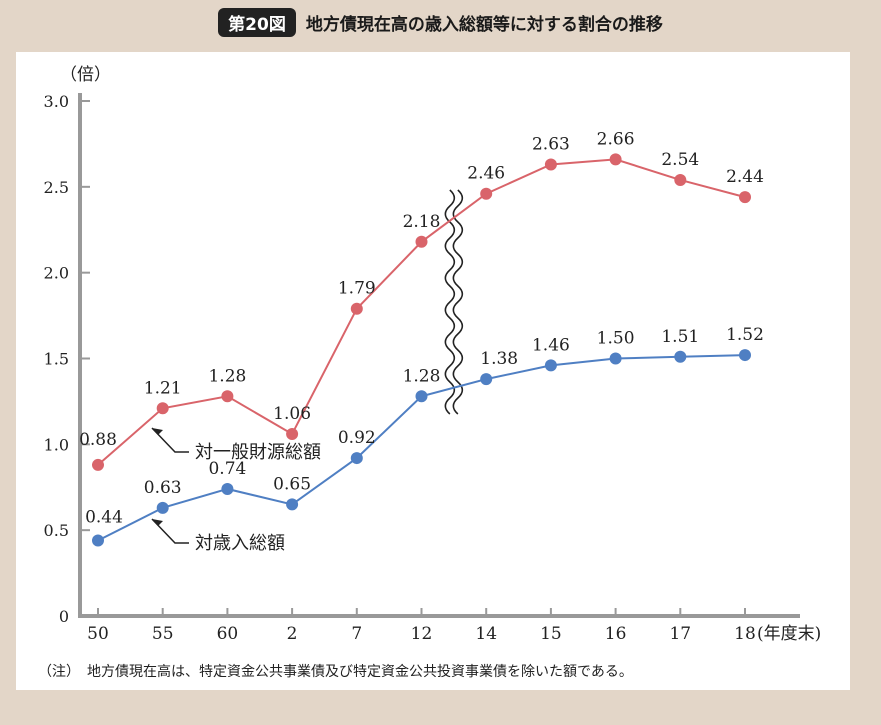 The height and width of the screenshot is (725, 881). What do you see at coordinates (292, 414) in the screenshot?
I see `data-label: 1.06` at bounding box center [292, 414].